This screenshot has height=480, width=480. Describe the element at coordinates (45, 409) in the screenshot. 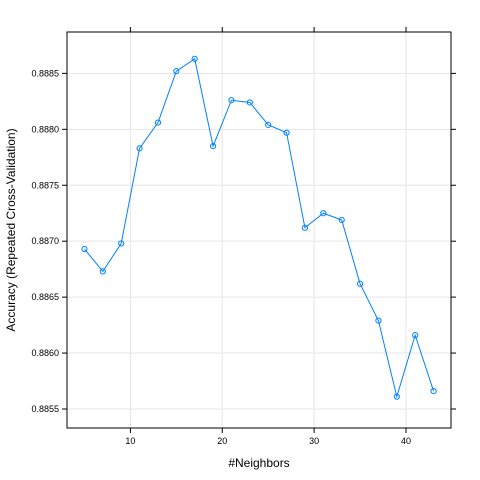

I see `y-tick-label-0: 0.8855` at that location.